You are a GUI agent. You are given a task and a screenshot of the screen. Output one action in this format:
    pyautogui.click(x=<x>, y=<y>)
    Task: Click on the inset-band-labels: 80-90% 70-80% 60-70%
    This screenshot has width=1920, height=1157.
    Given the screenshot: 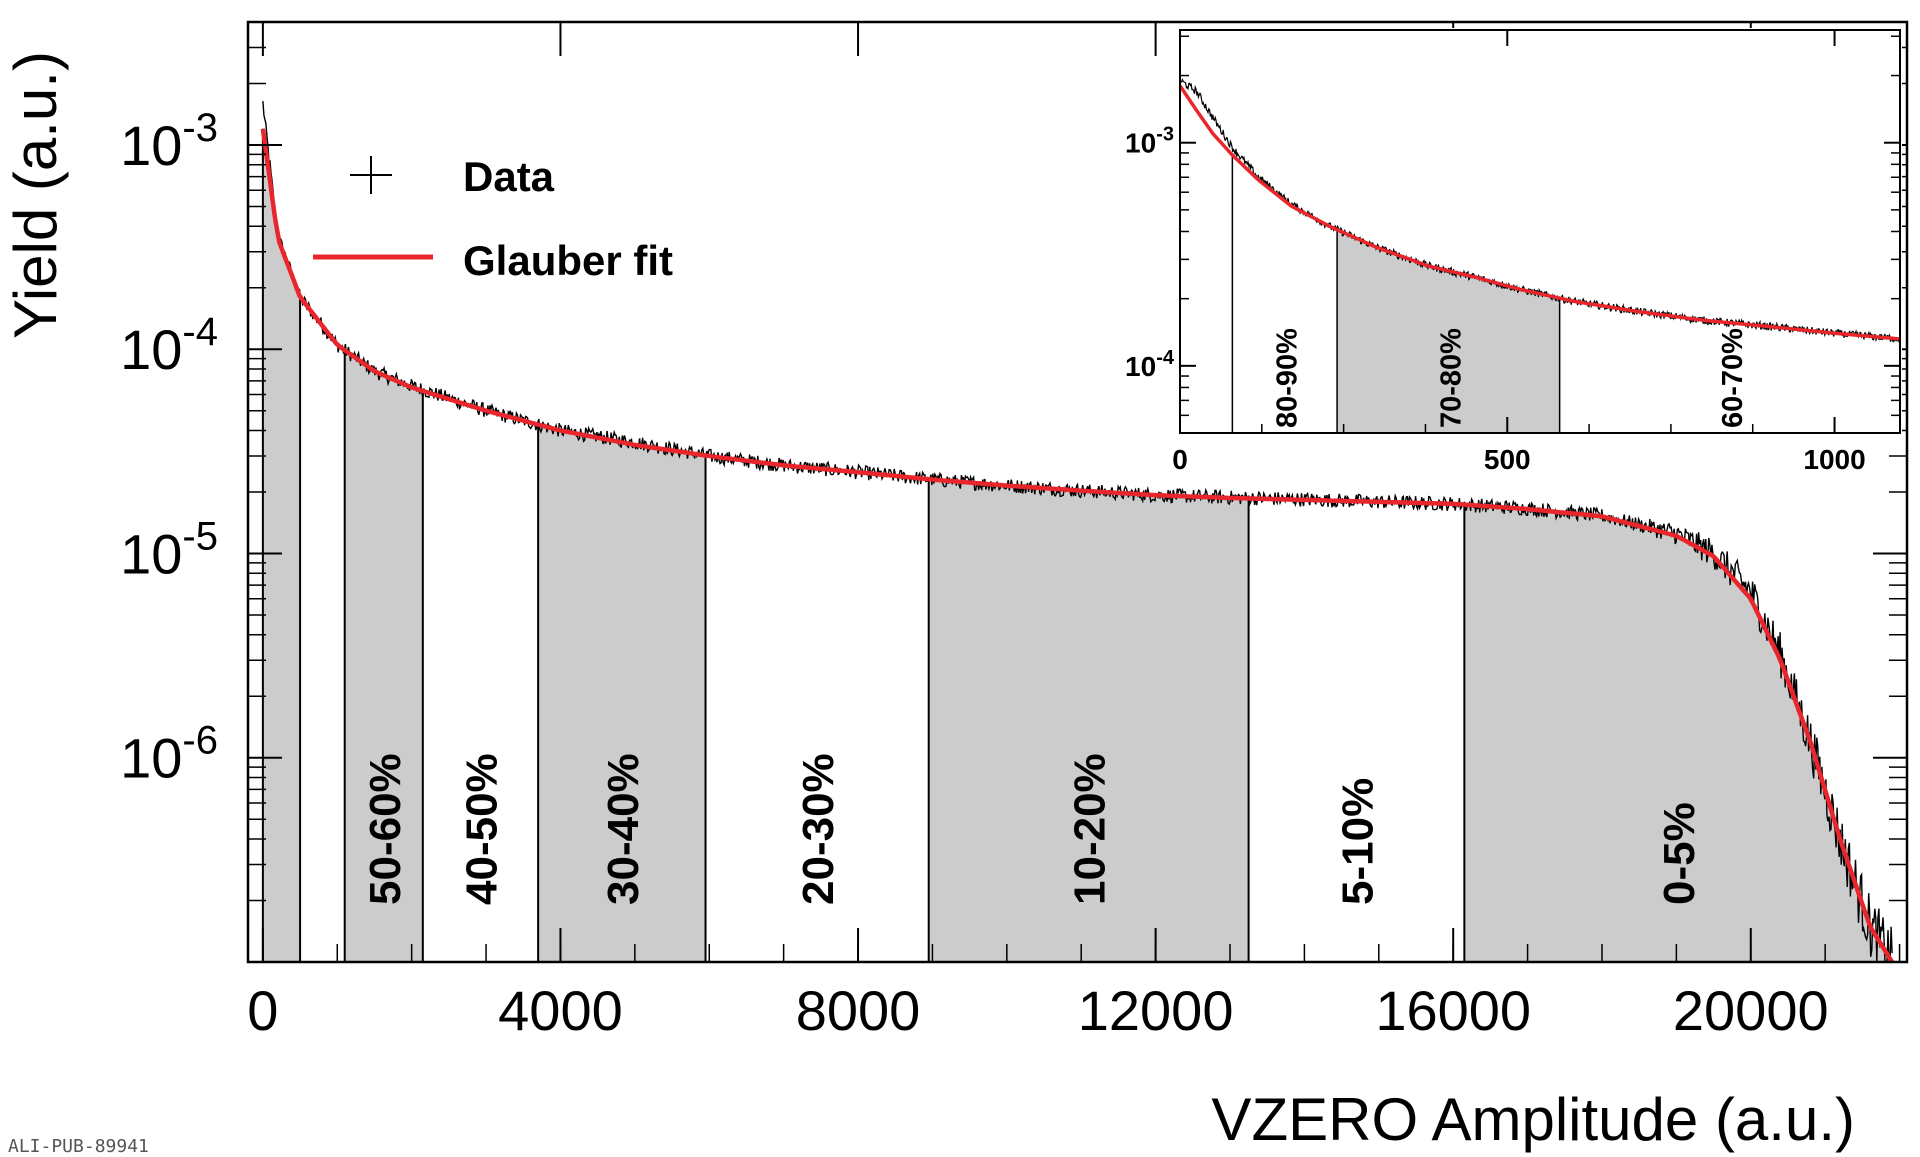 What is the action you would take?
    pyautogui.click(x=1510, y=378)
    